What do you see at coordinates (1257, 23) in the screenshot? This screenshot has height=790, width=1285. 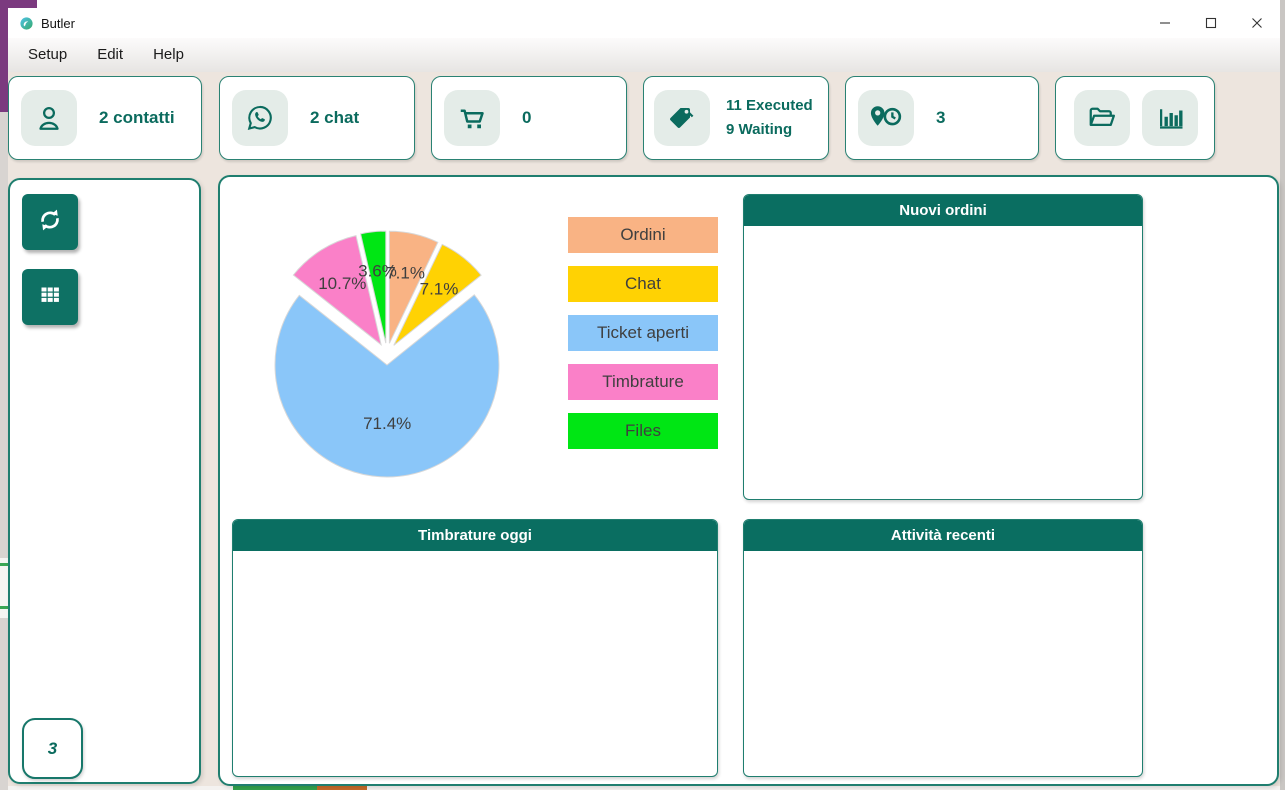 I see `close-icon` at bounding box center [1257, 23].